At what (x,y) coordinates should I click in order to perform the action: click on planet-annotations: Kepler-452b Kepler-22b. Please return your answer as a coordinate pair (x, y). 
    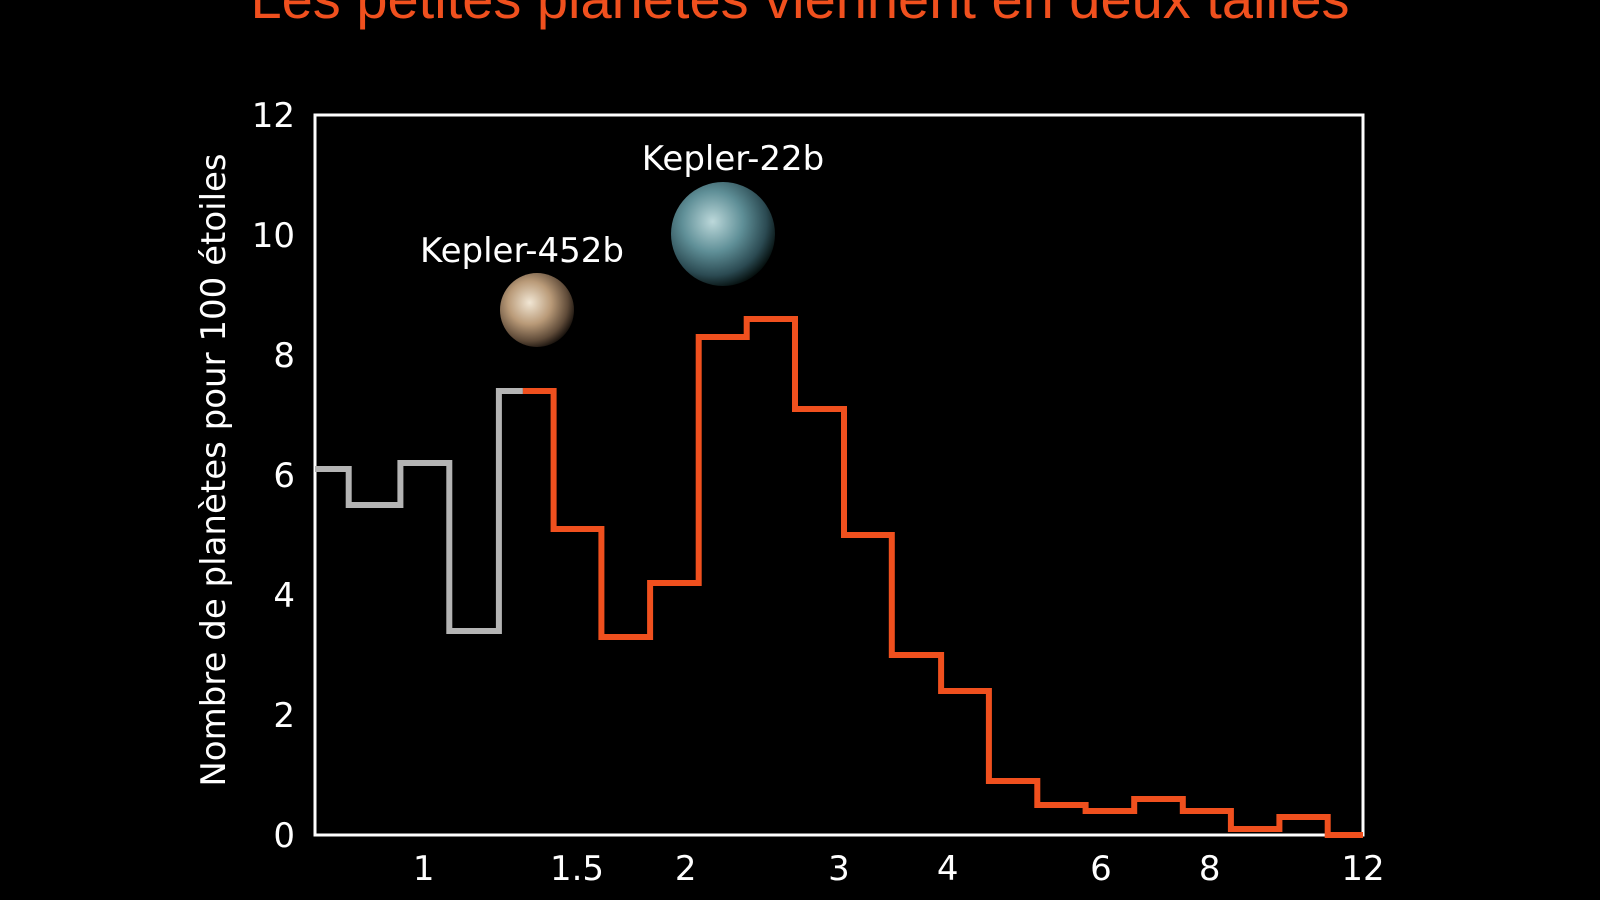
    Looking at the image, I should click on (622, 243).